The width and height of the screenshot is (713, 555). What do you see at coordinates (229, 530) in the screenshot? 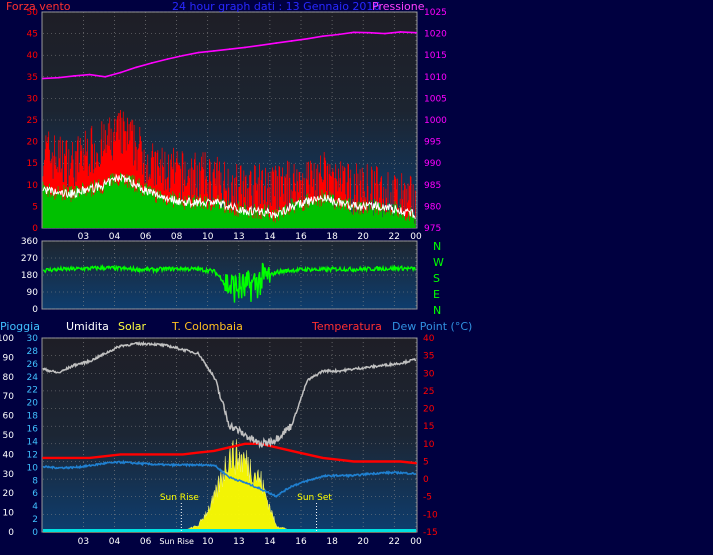
I see `rain-bar` at bounding box center [229, 530].